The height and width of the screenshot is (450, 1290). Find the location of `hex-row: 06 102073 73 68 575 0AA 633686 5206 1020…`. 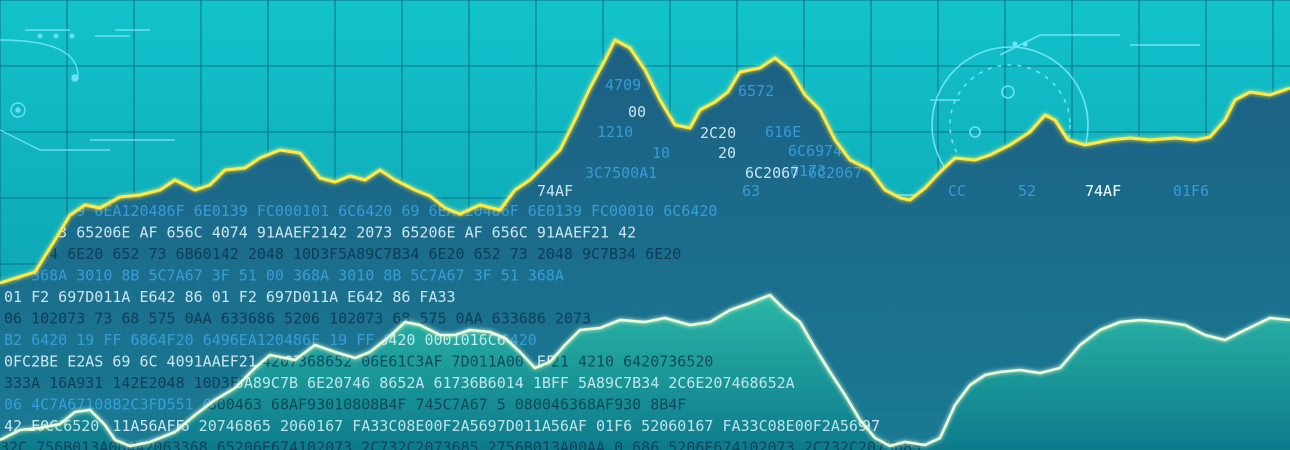

hex-row: 06 102073 73 68 575 0AA 633686 5206 1020… is located at coordinates (297, 319).